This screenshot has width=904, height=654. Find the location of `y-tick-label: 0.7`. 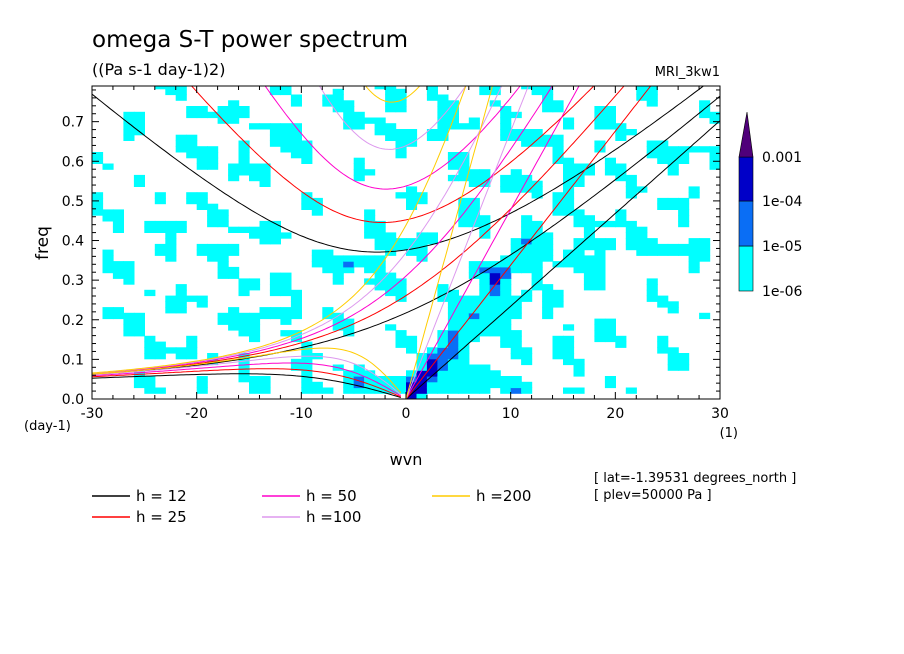

y-tick-label: 0.7 is located at coordinates (73, 123).